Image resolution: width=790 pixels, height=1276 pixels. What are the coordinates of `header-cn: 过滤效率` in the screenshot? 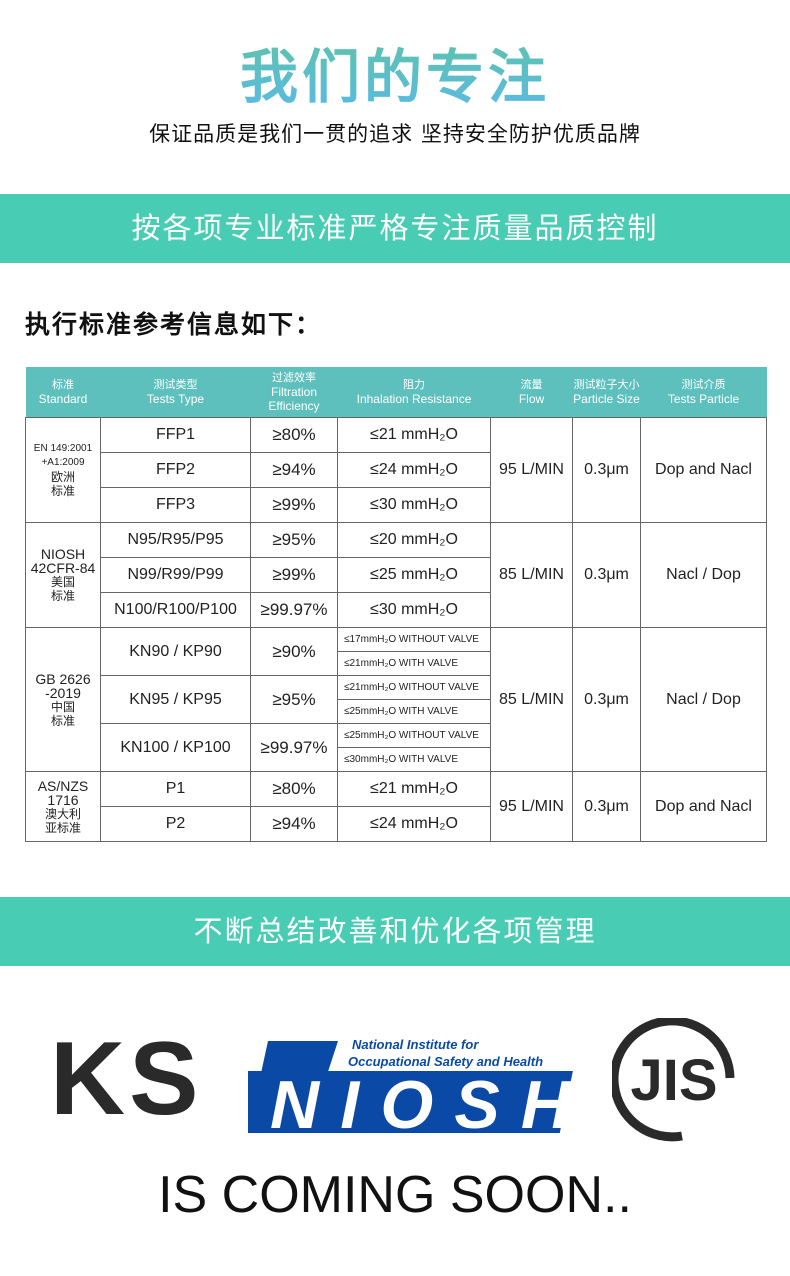 It's located at (294, 377).